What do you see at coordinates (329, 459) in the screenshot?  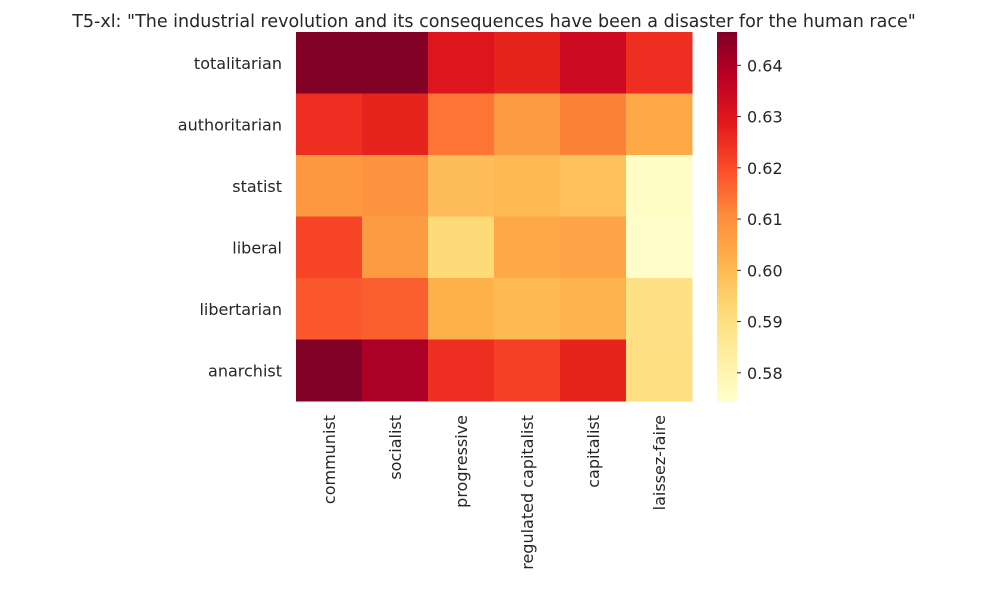 I see `column-label: communist` at bounding box center [329, 459].